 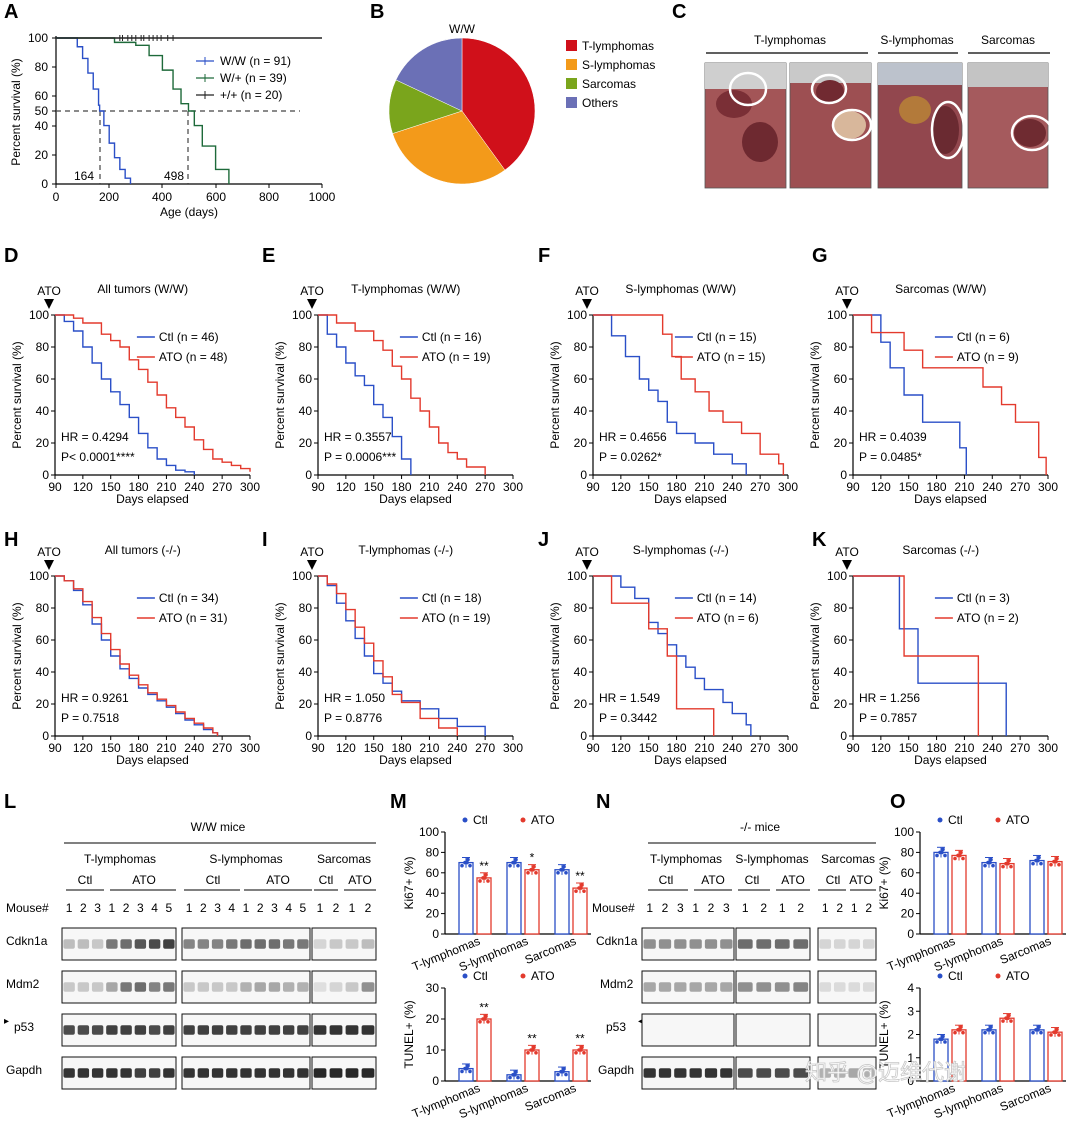 I want to click on km-title: S-lymphomas (W/W), so click(x=680, y=289).